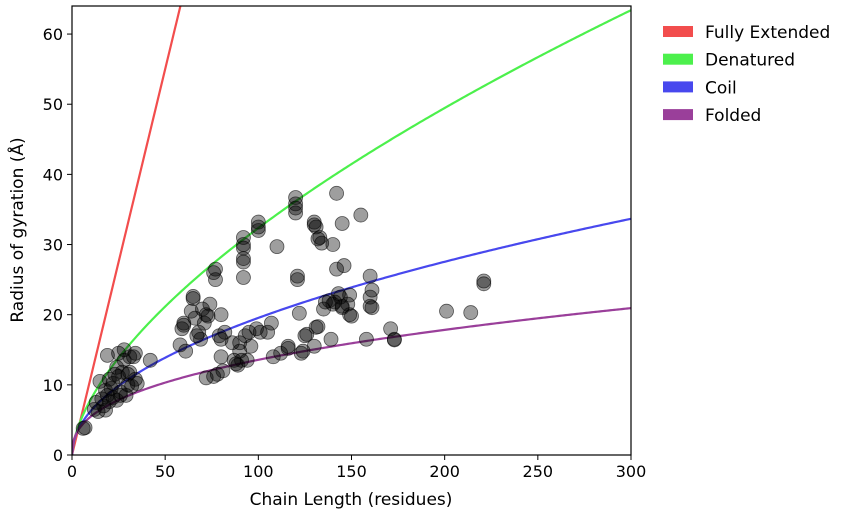 Image resolution: width=850 pixels, height=518 pixels. What do you see at coordinates (127, 230) in the screenshot?
I see `curve-fully-extended` at bounding box center [127, 230].